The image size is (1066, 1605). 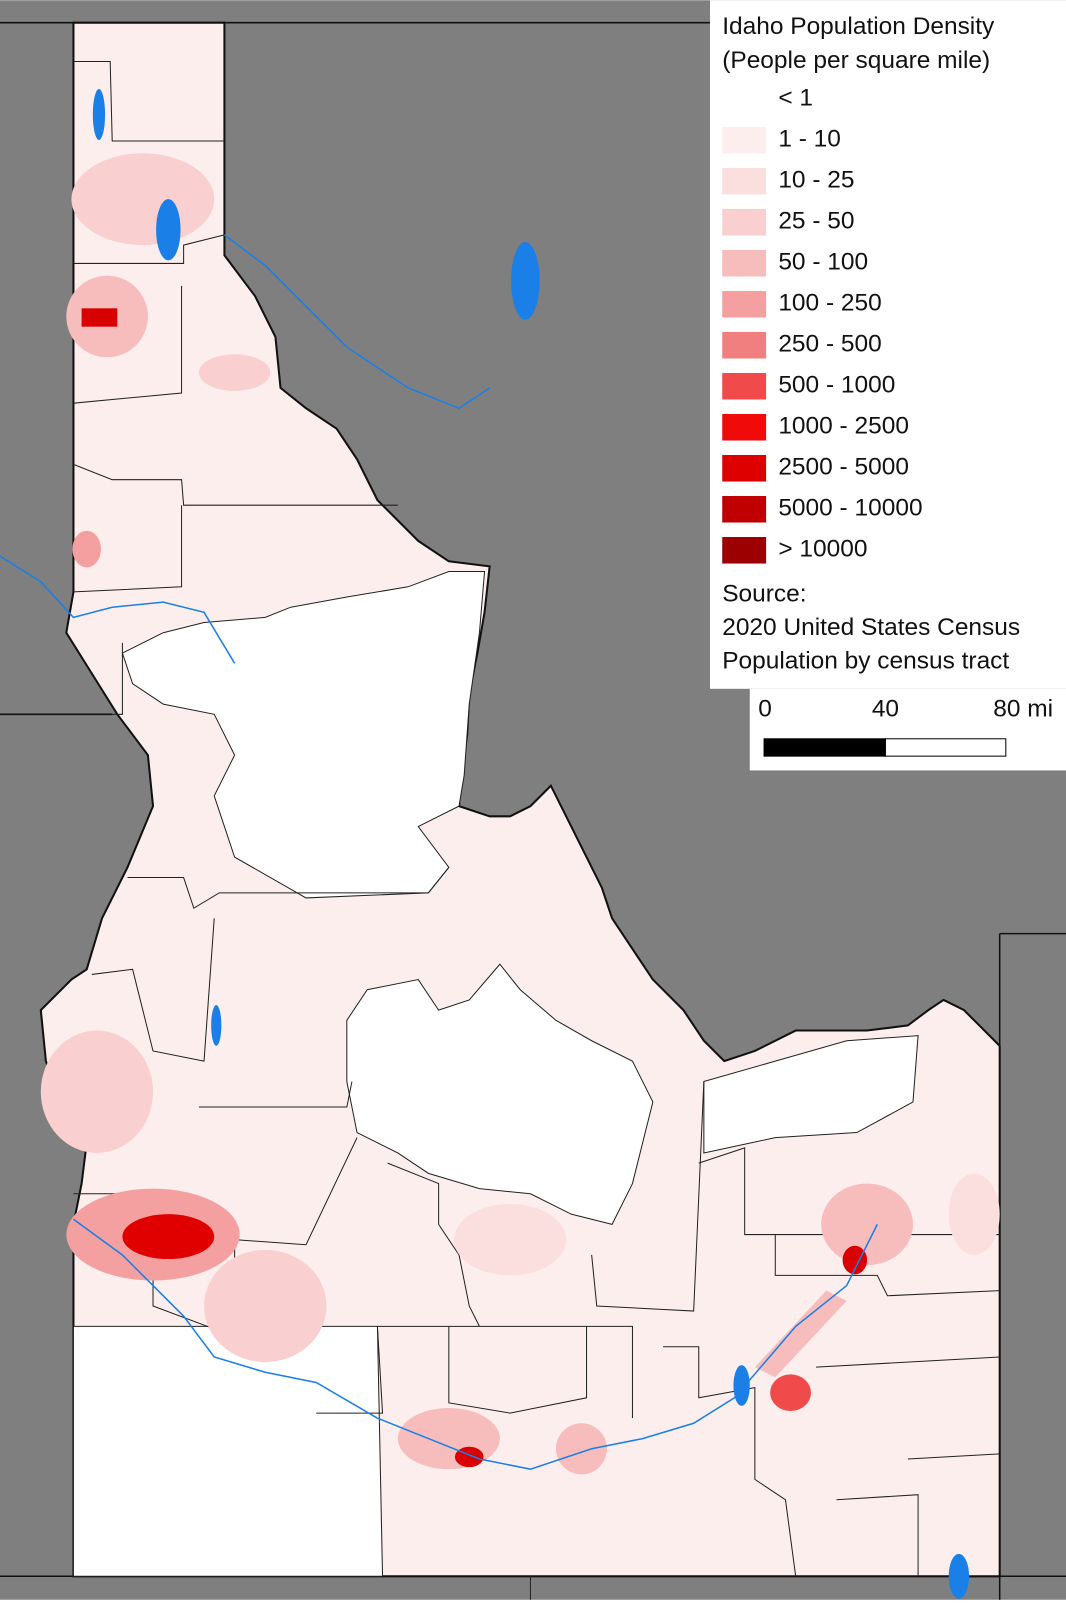 I want to click on scale-bar-dark, so click(x=824, y=747).